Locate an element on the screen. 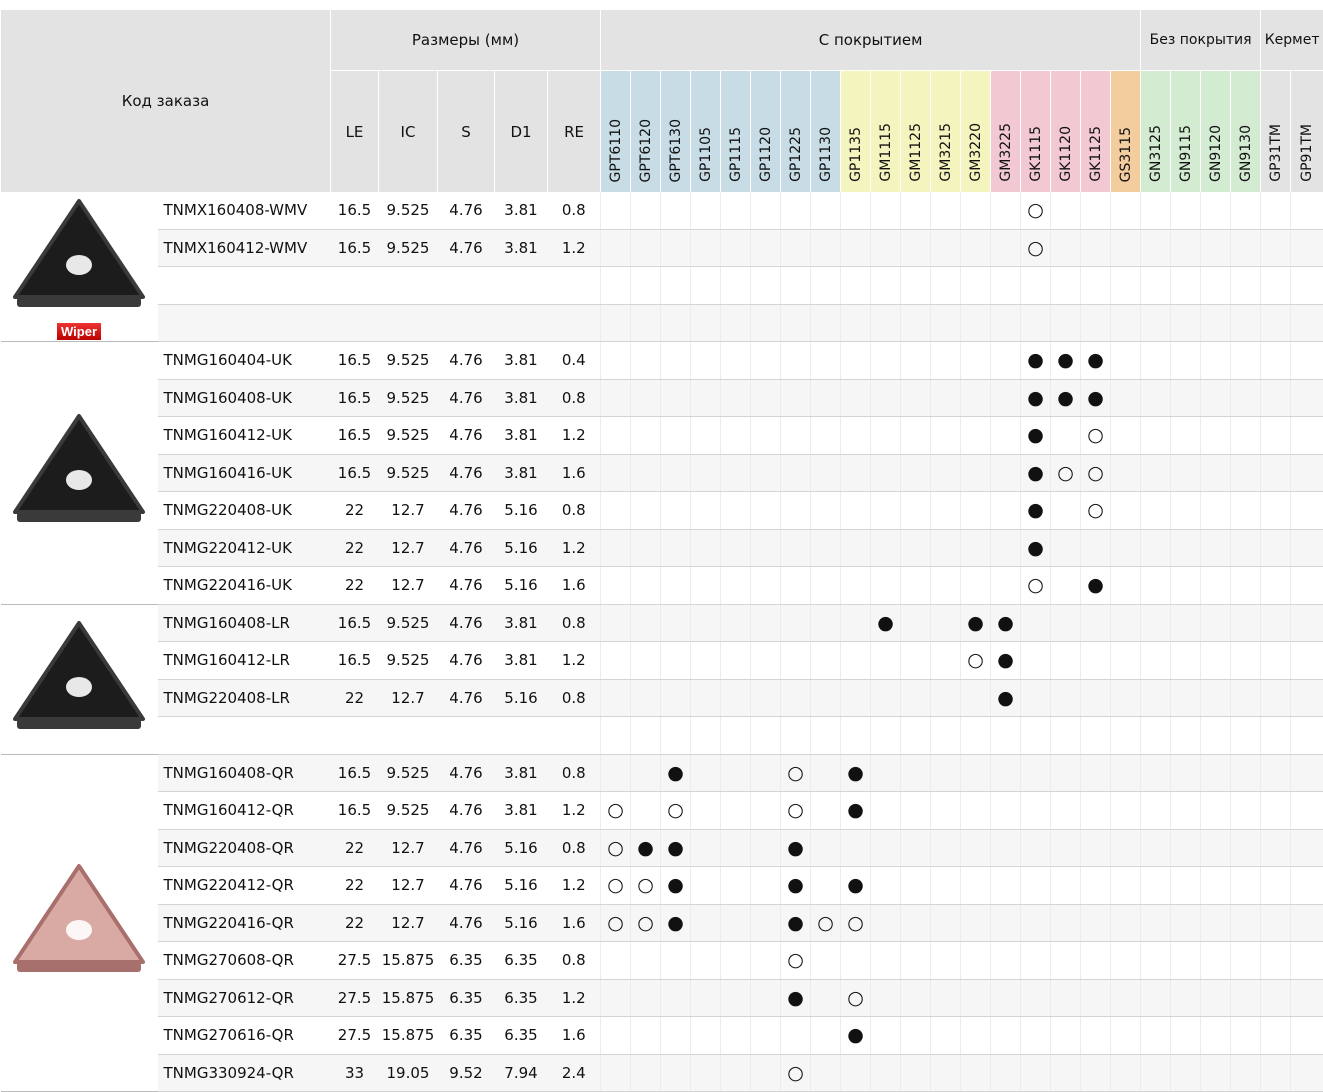  row is located at coordinates (662, 323).